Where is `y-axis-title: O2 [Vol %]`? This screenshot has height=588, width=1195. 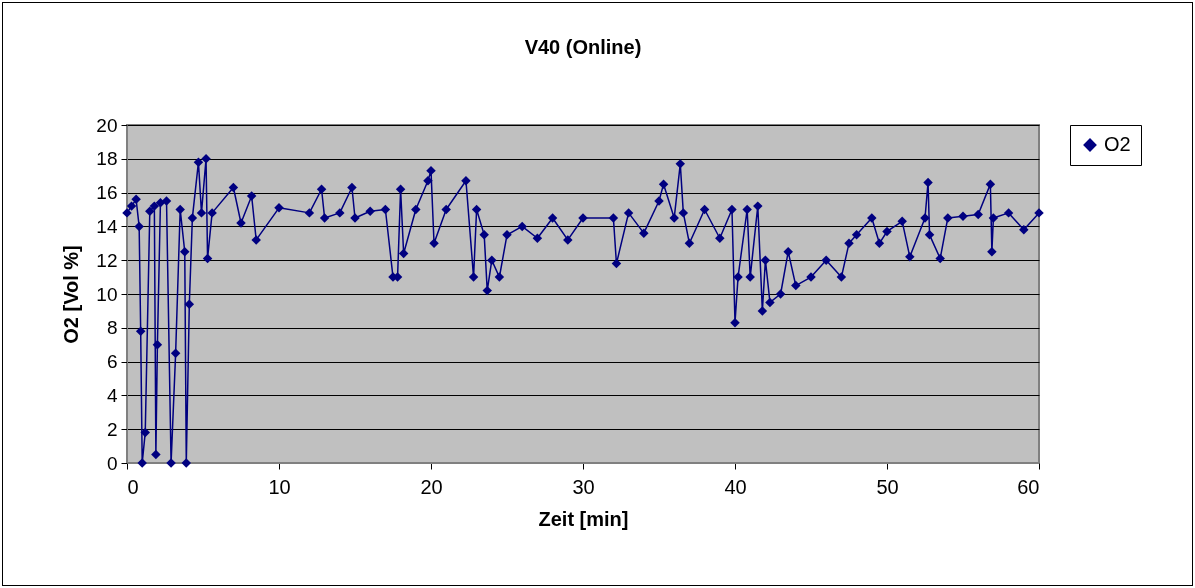 y-axis-title: O2 [Vol %] is located at coordinates (71, 294).